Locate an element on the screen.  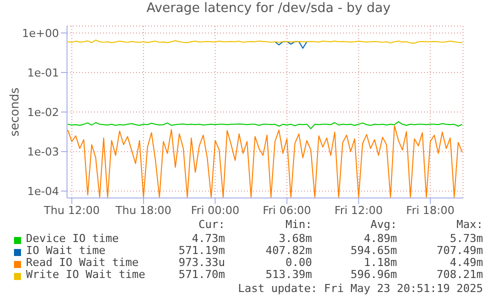
x-tick-label: Fri 06:00 is located at coordinates (287, 210).